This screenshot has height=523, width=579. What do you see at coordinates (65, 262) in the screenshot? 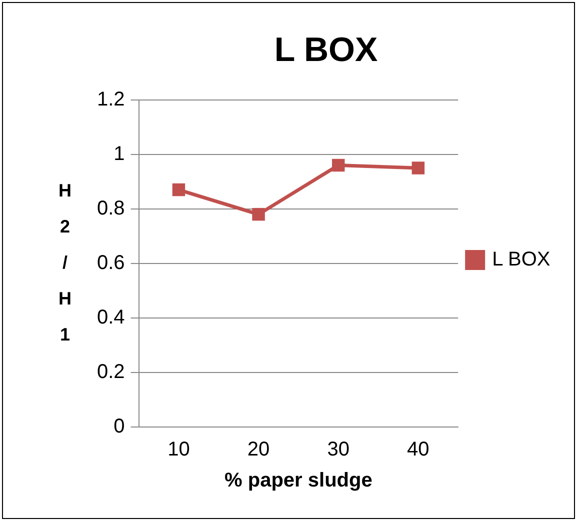
I see `y-axis-title: H2/H1` at bounding box center [65, 262].